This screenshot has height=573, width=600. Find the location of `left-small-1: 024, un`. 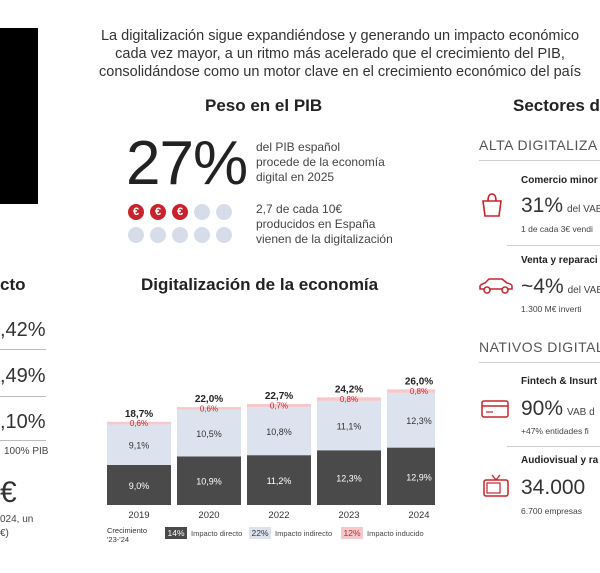

left-small-1: 024, un is located at coordinates (17, 519).